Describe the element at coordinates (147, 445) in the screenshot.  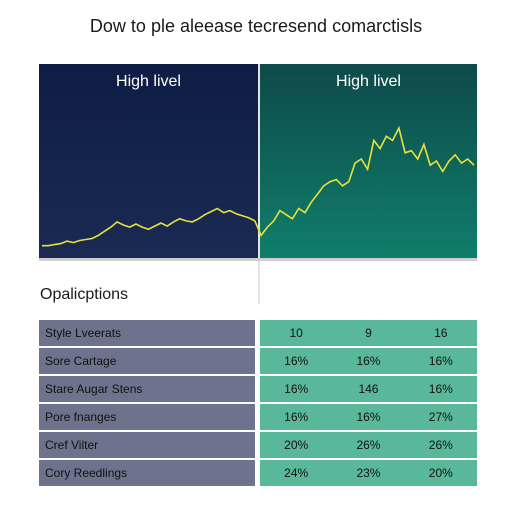
I see `table-row-label: Cref Vilter` at that location.